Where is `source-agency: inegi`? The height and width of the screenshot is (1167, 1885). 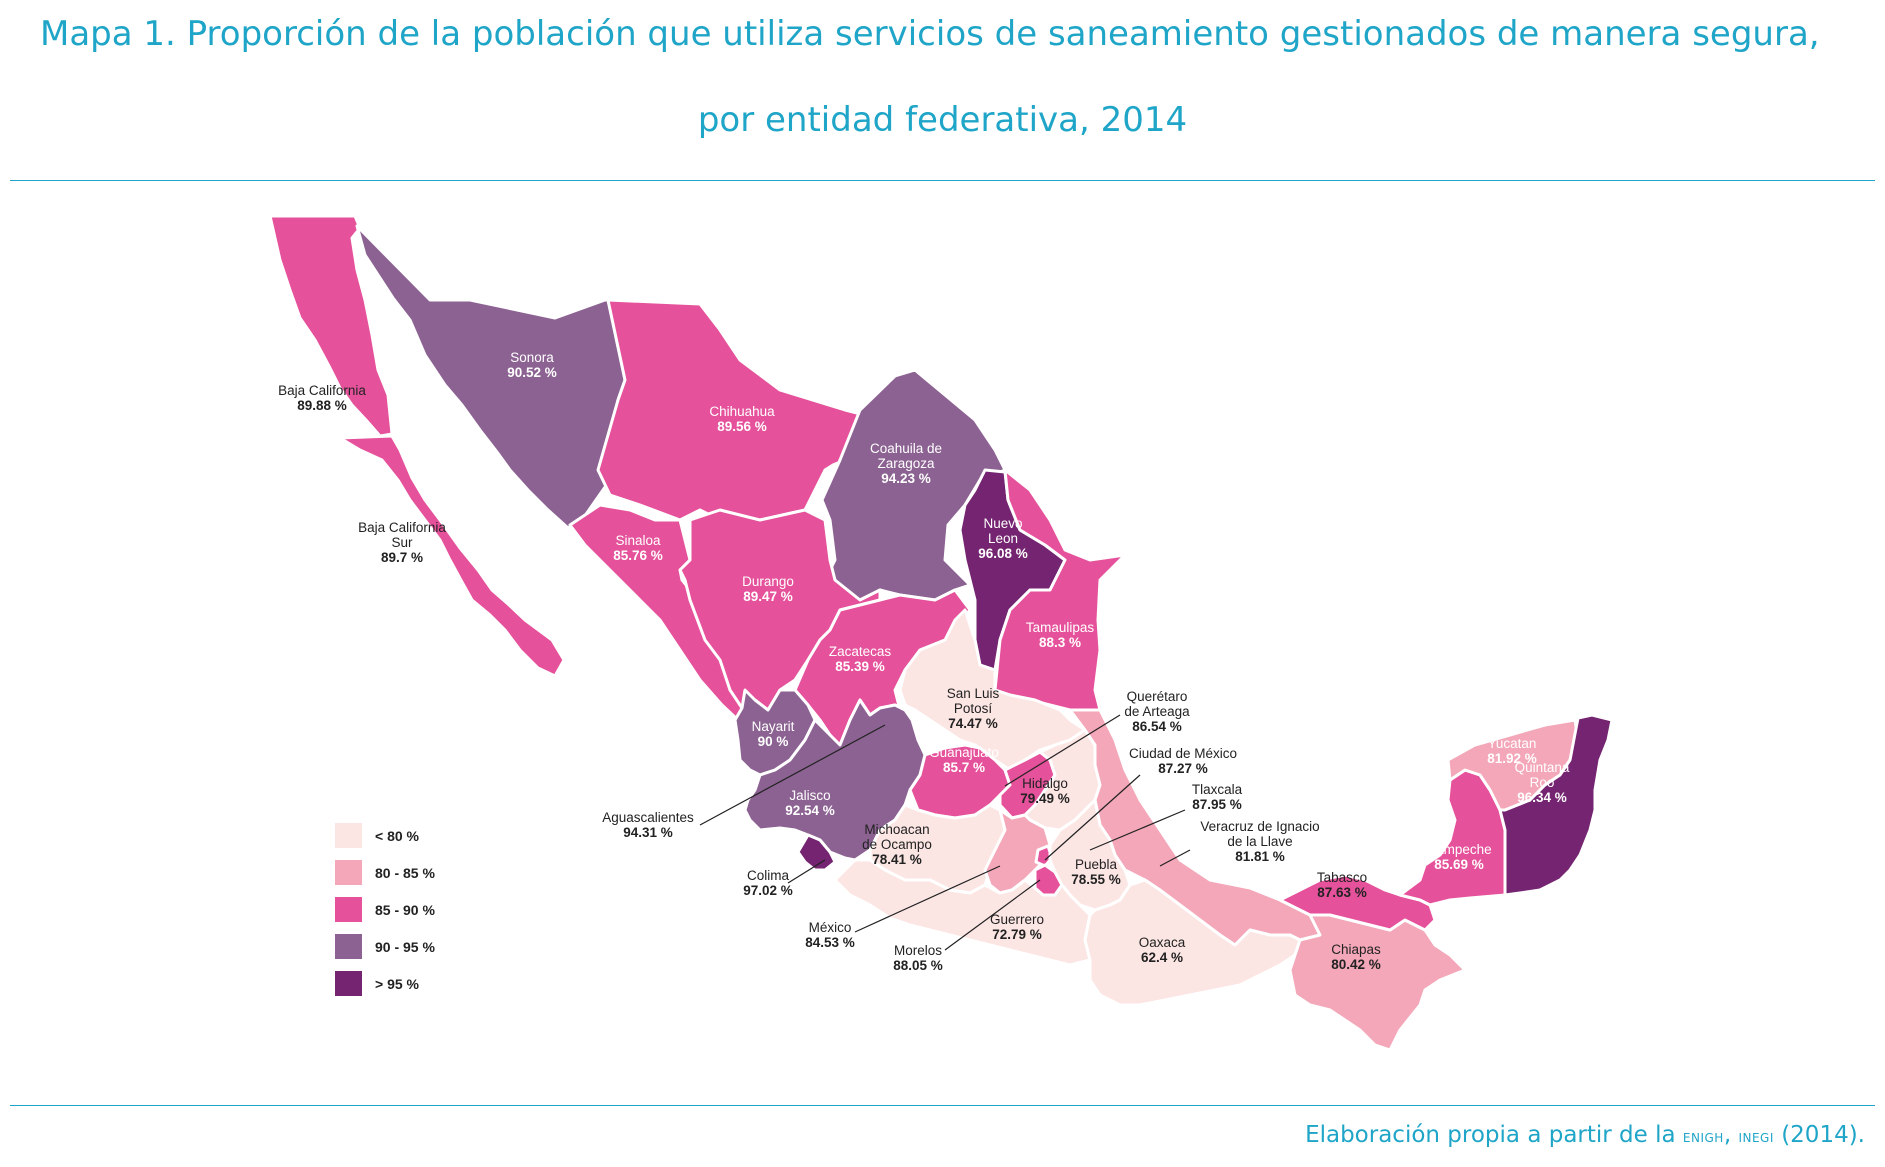 source-agency: inegi is located at coordinates (1756, 1137).